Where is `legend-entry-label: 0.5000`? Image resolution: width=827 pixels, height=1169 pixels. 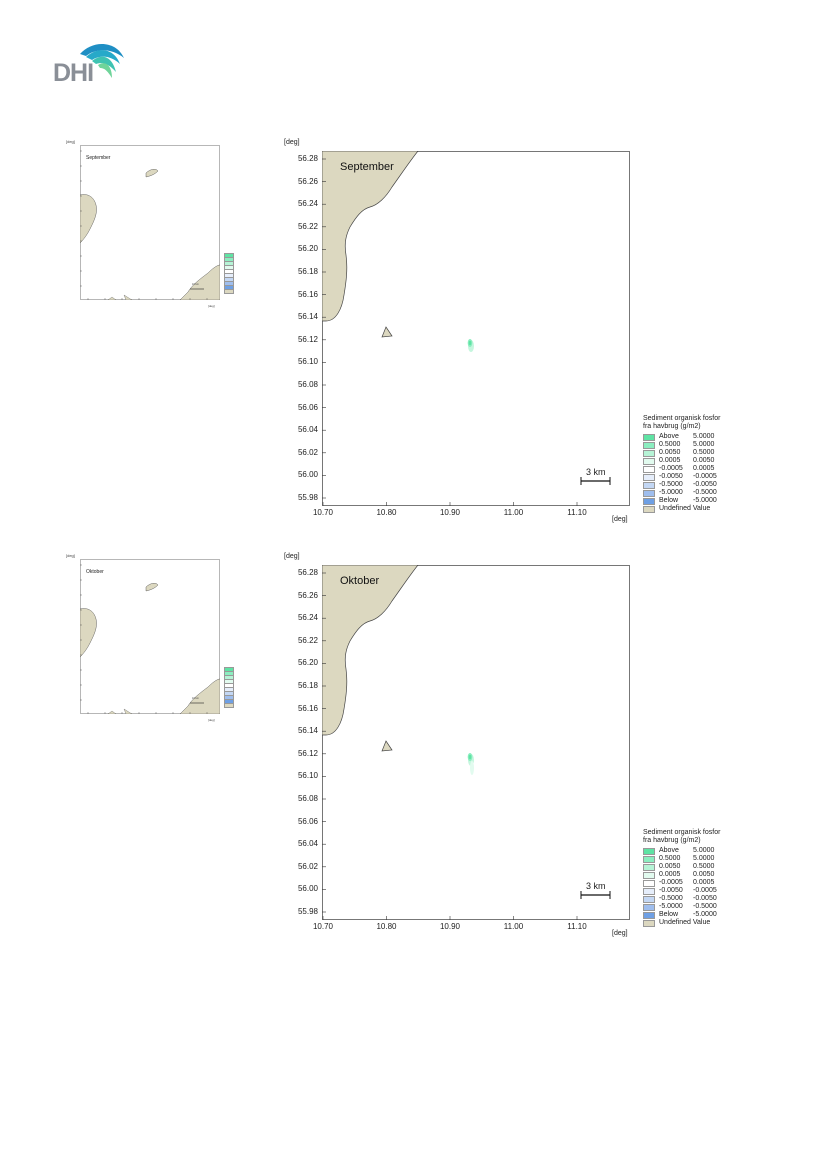 legend-entry-label: 0.5000 is located at coordinates (670, 444).